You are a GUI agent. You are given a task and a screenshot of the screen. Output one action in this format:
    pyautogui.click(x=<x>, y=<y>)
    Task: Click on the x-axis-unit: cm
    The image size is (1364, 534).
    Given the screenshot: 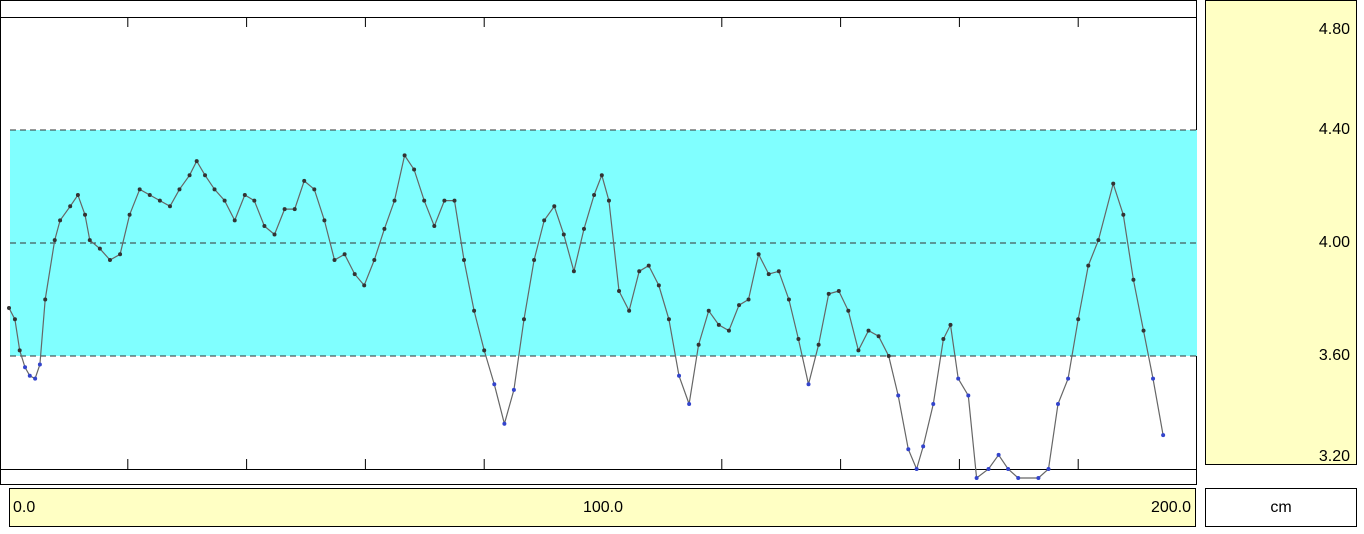 What is the action you would take?
    pyautogui.click(x=1280, y=507)
    